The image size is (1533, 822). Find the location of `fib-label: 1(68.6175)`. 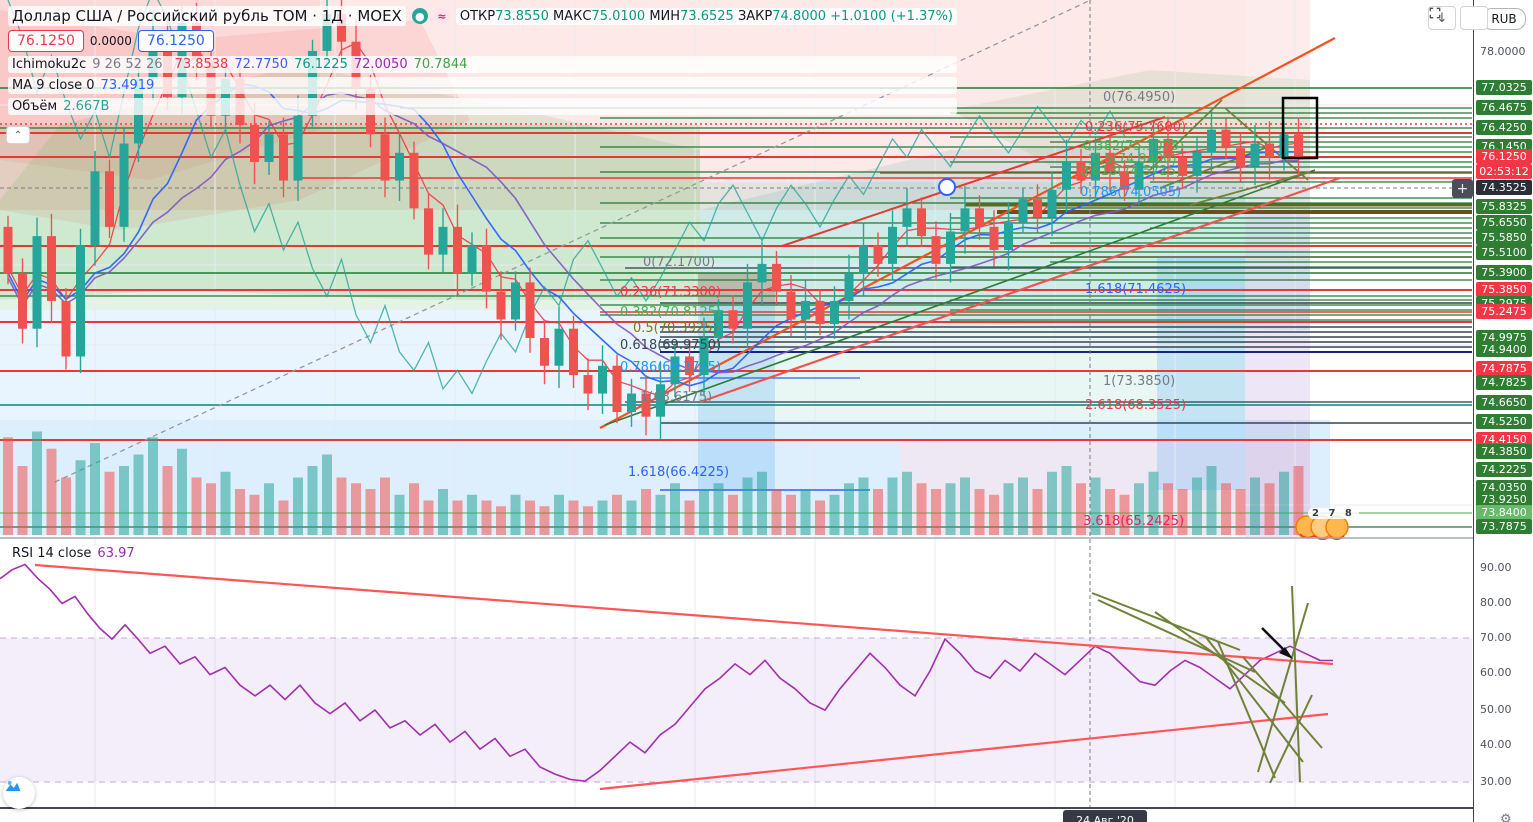

fib-label: 1(68.6175) is located at coordinates (676, 397).